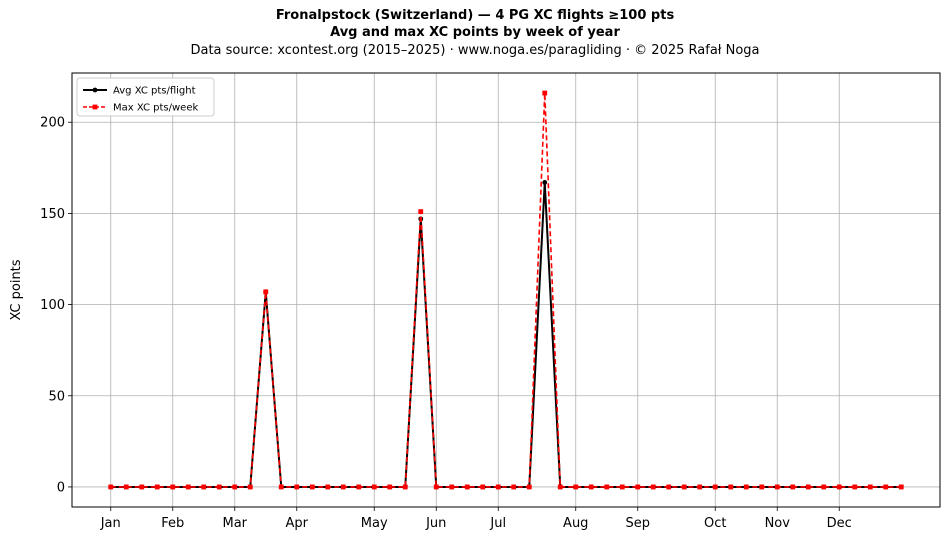 This screenshot has width=950, height=539. I want to click on y-tick-label: 0, so click(61, 487).